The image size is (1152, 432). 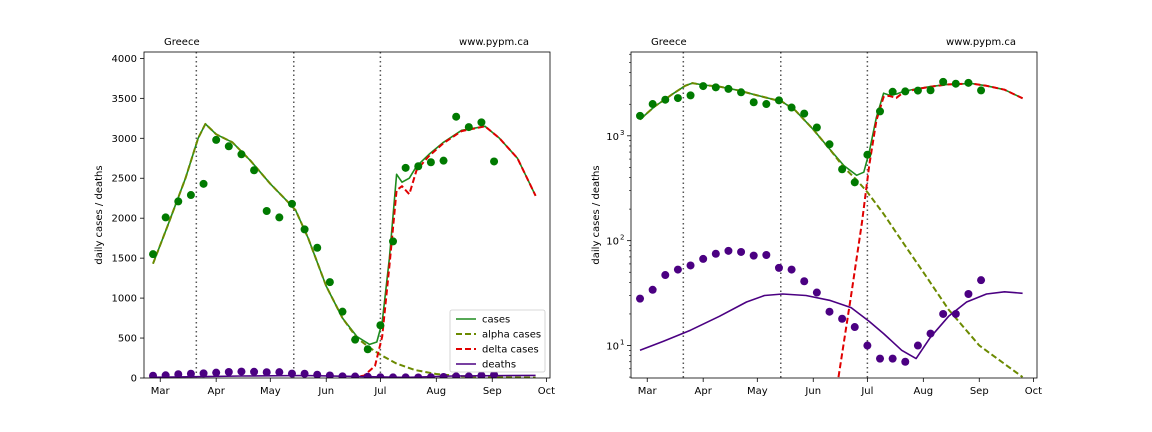 I want to click on legend-label: alpha cases, so click(x=511, y=335).